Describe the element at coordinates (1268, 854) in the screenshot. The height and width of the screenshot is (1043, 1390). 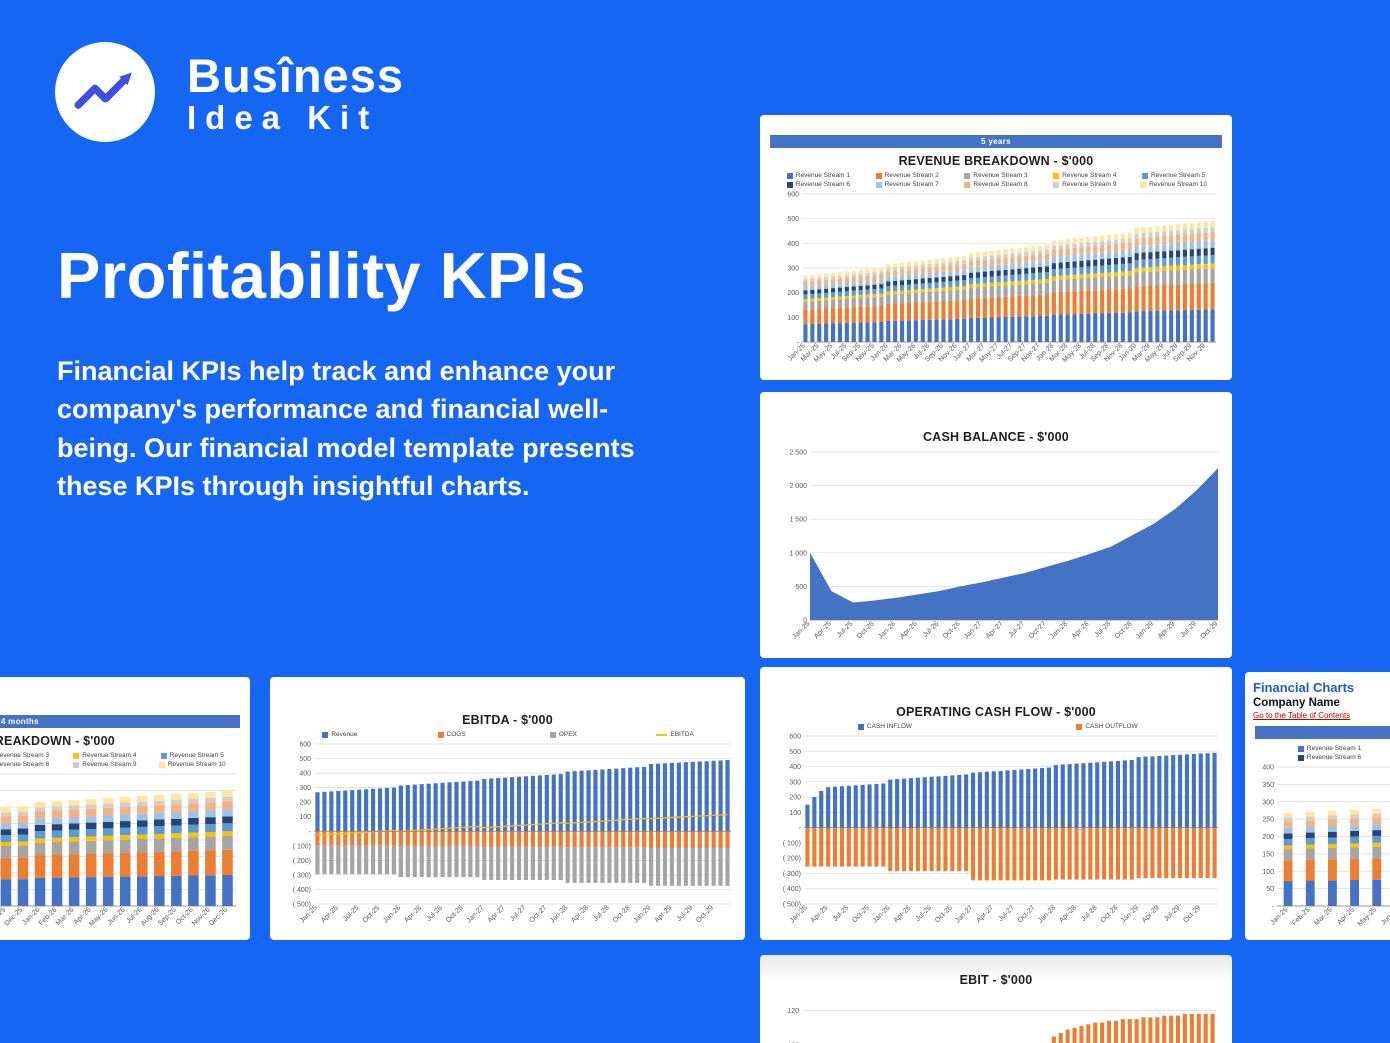
I see `svg-text: 150` at that location.